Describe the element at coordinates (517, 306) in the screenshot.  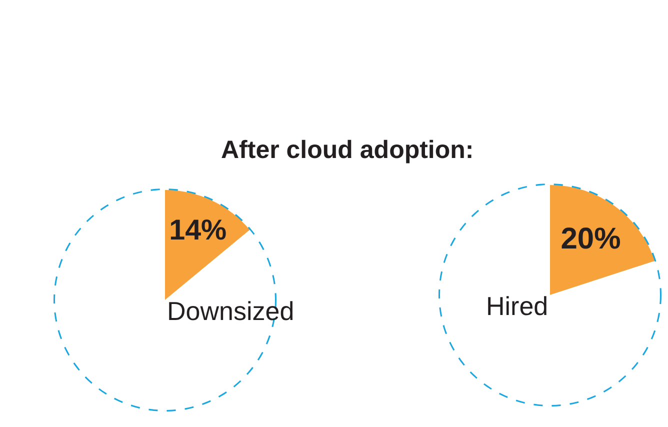
I see `text: Hired` at that location.